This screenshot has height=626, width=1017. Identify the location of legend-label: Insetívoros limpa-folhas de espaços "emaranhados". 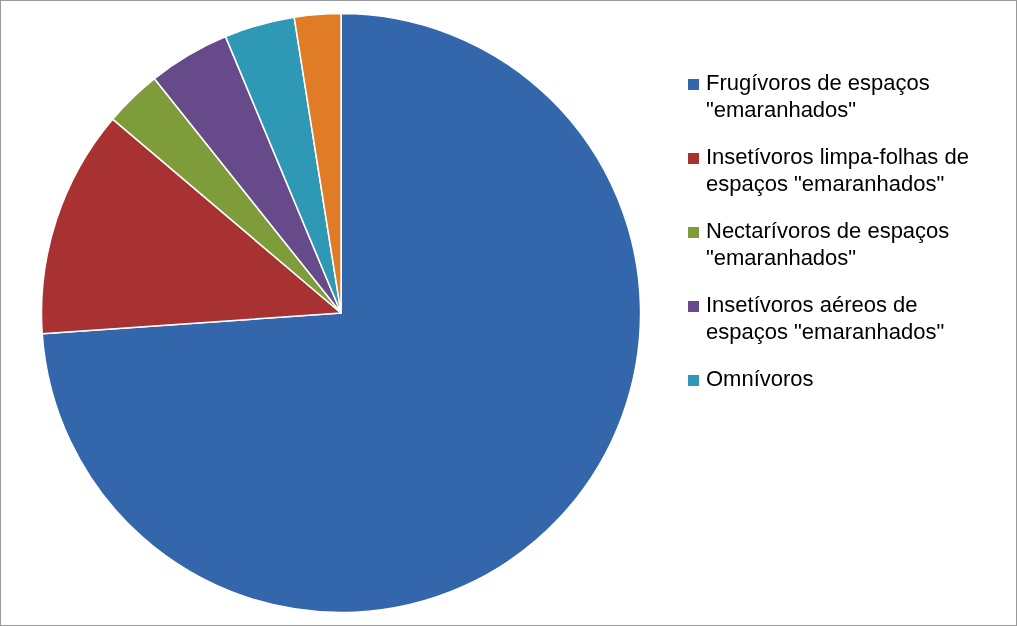
(837, 170).